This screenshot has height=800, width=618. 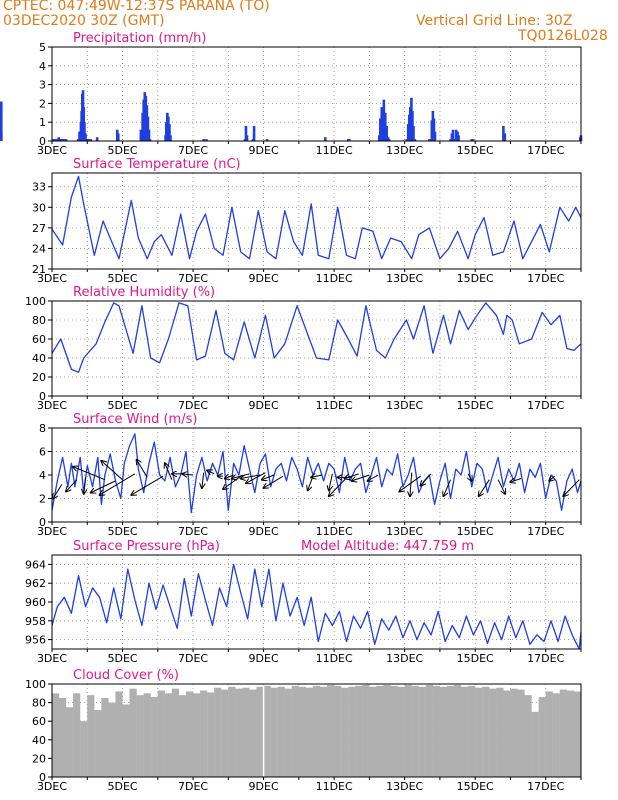 I want to click on precip-title: Precipitation (mm/h), so click(x=139, y=38).